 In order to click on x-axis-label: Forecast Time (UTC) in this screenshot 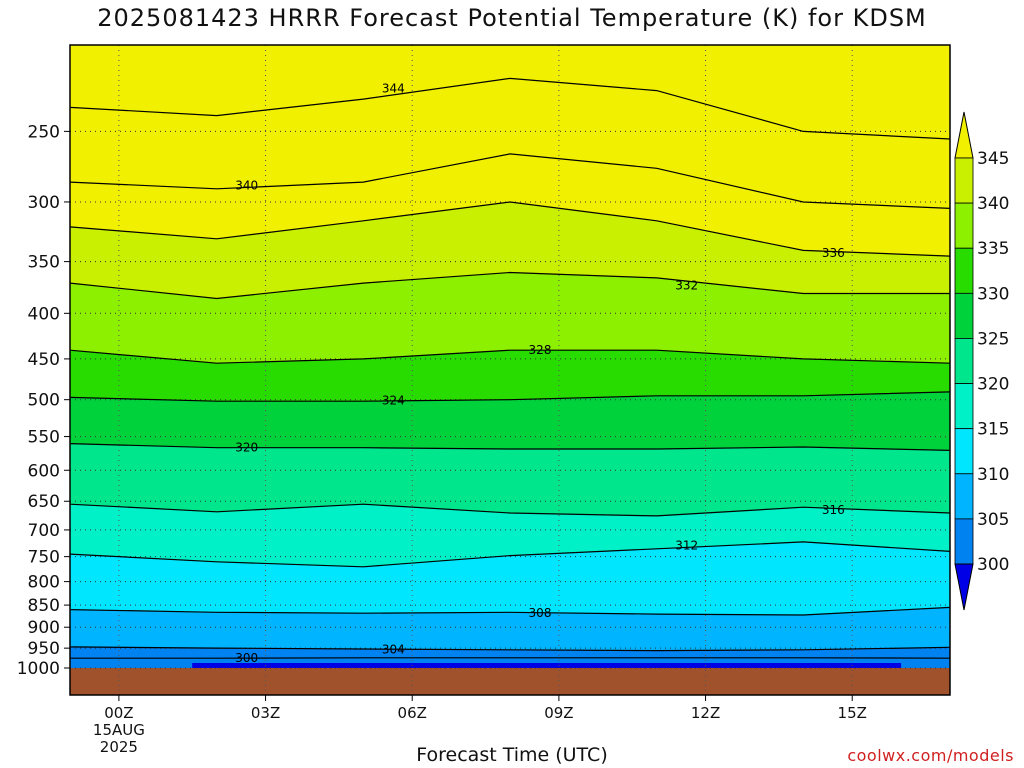, I will do `click(512, 755)`.